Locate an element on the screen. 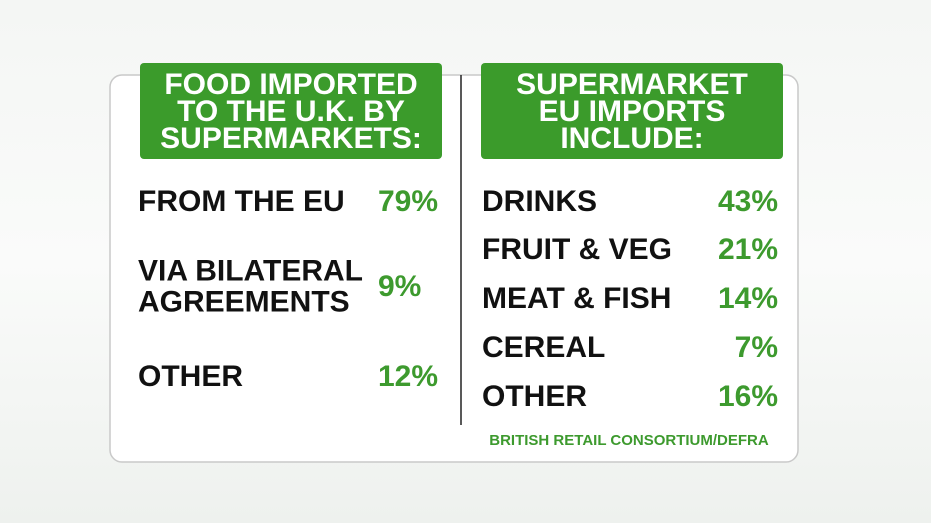  right-header-box is located at coordinates (632, 111).